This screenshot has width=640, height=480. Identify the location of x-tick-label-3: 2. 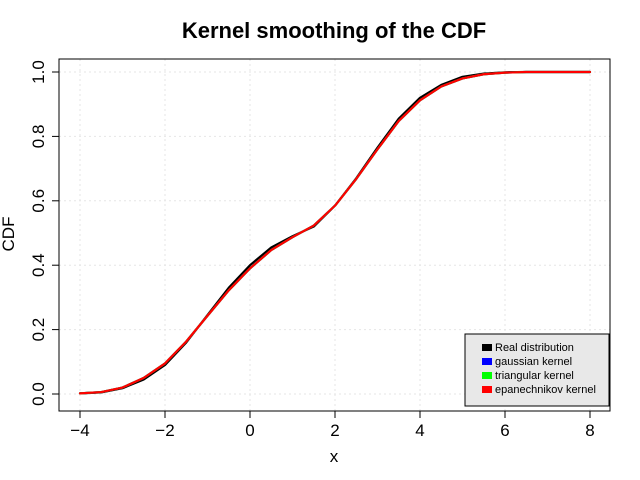
(334, 430).